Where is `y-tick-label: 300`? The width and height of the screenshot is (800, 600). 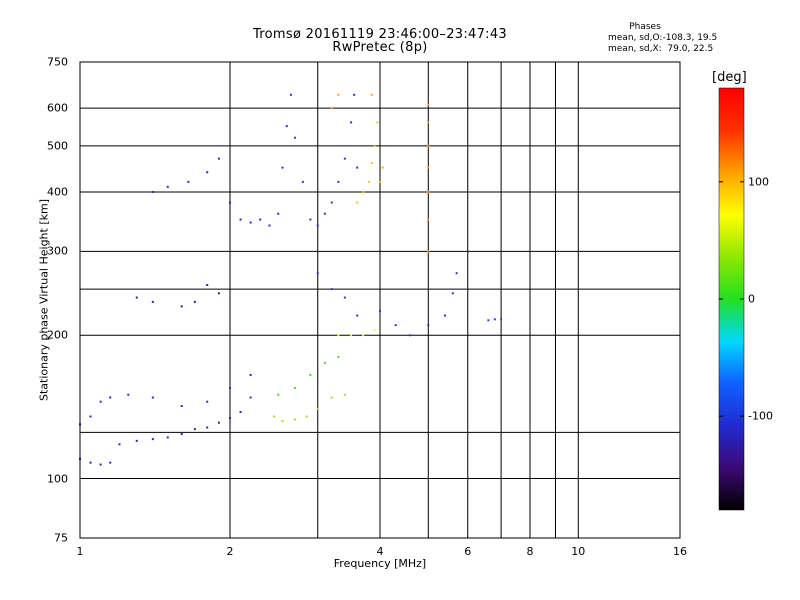 y-tick-label: 300 is located at coordinates (57, 251).